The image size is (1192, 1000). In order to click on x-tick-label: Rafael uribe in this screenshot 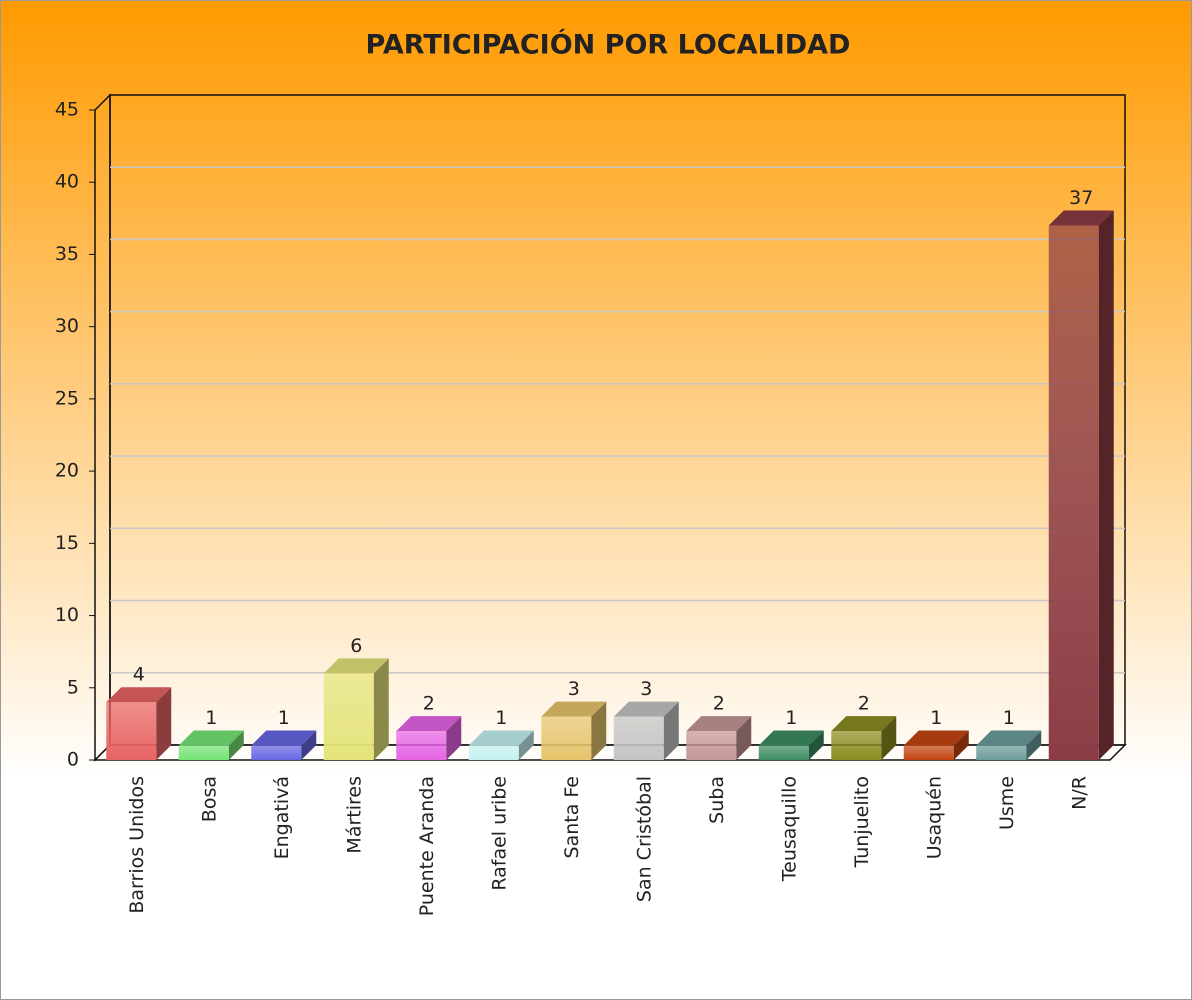, I will do `click(499, 833)`.